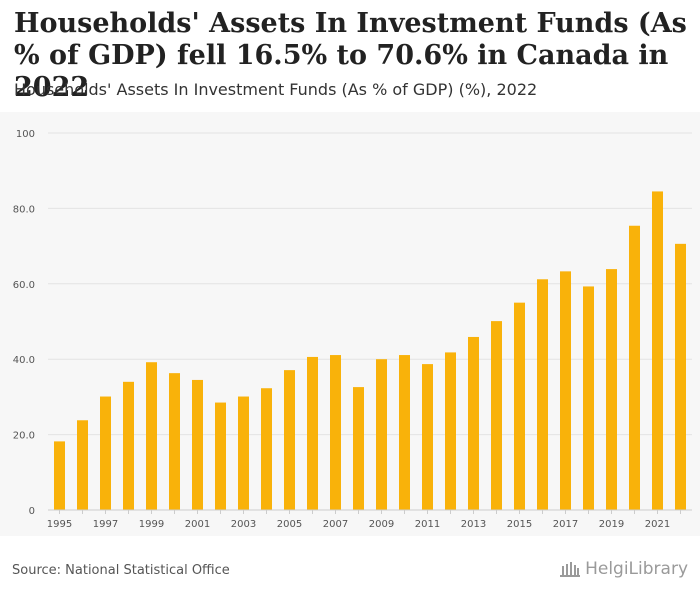 The height and width of the screenshot is (596, 700). I want to click on y-tick-label: 0, so click(32, 511).